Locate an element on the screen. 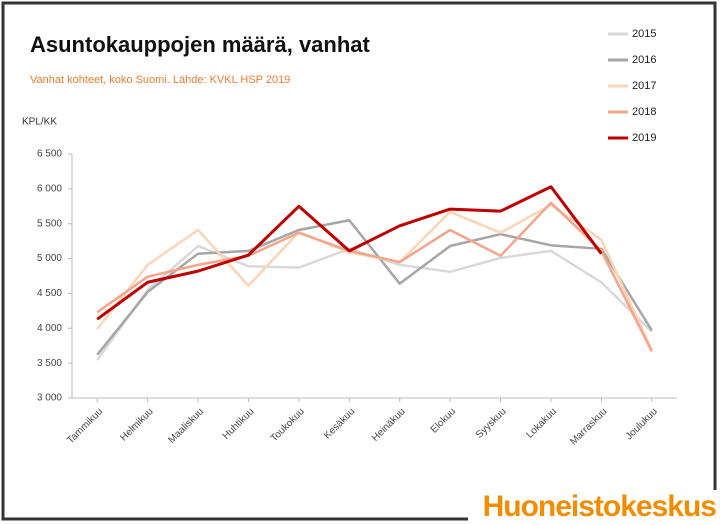 The width and height of the screenshot is (720, 525). chart-title: Asuntokauppojen määrä, vanhat is located at coordinates (200, 44).